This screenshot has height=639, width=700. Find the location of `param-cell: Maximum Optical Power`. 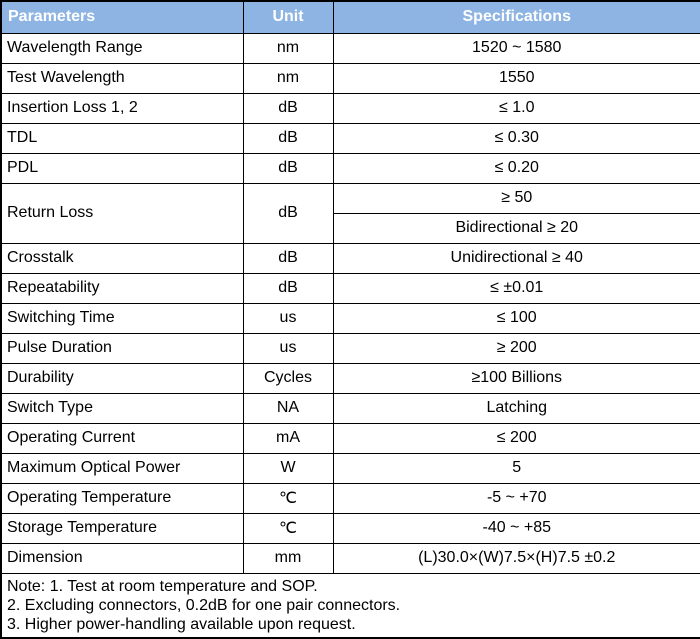

param-cell: Maximum Optical Power is located at coordinates (122, 468).